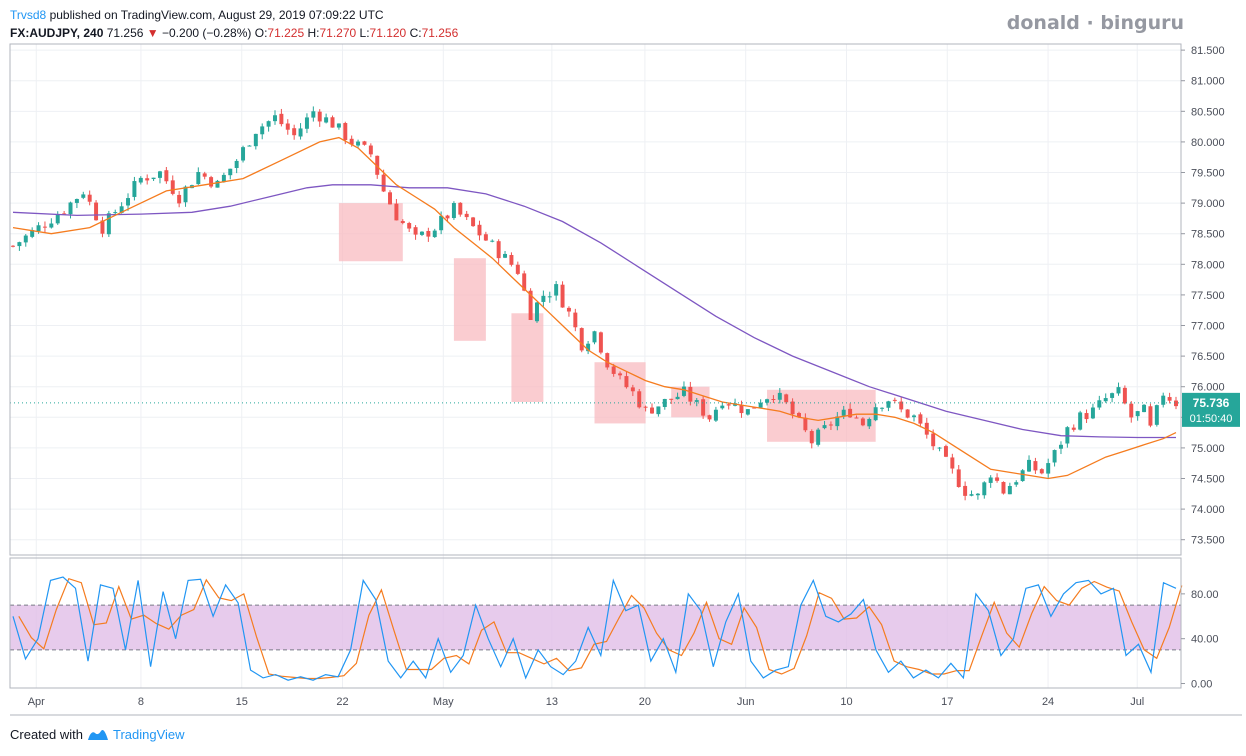 The image size is (1246, 756). What do you see at coordinates (261, 33) in the screenshot?
I see `ohlc-open-label: O:` at bounding box center [261, 33].